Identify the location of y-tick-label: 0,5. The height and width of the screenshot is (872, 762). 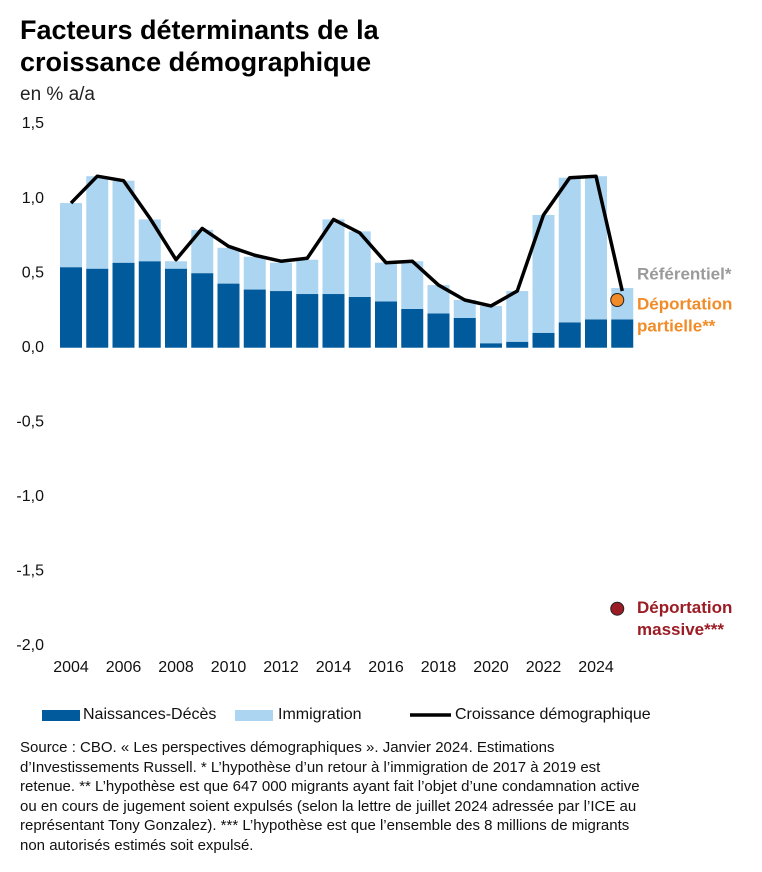
(33, 272).